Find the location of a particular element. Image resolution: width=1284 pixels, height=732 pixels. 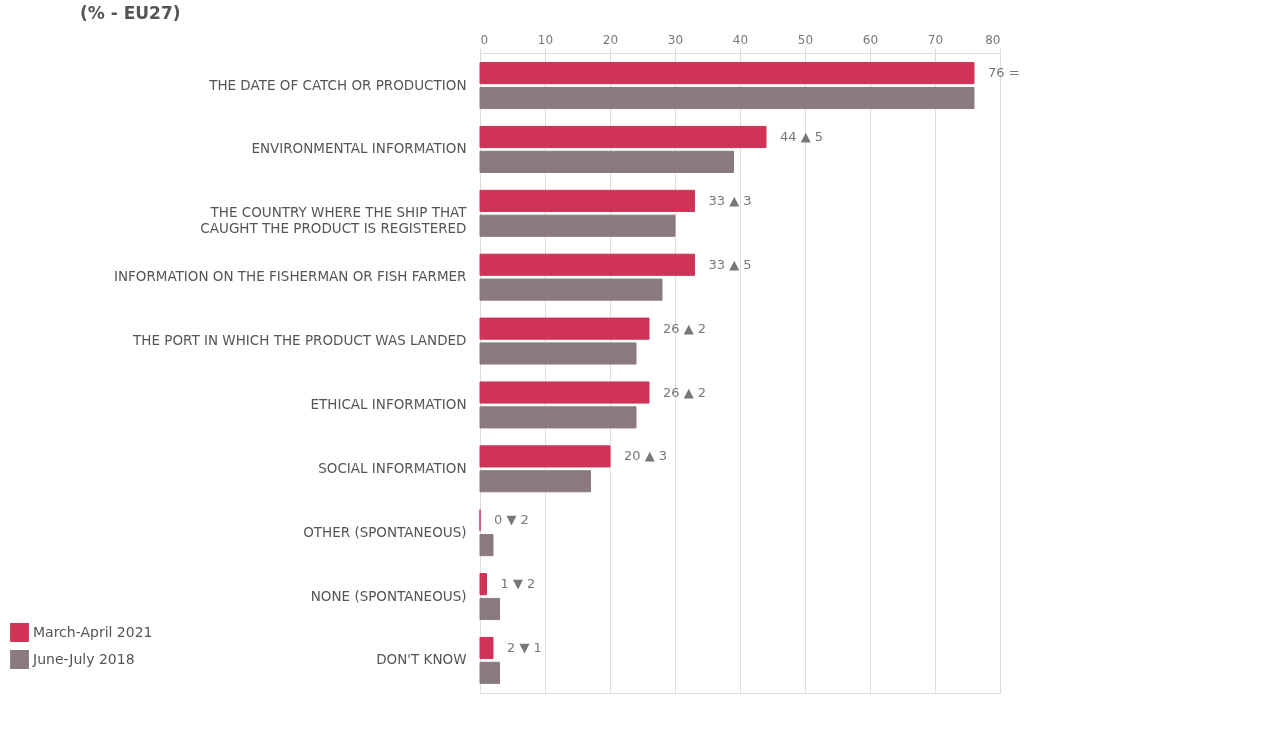

data-label: 20 ▲ 3 is located at coordinates (646, 456).